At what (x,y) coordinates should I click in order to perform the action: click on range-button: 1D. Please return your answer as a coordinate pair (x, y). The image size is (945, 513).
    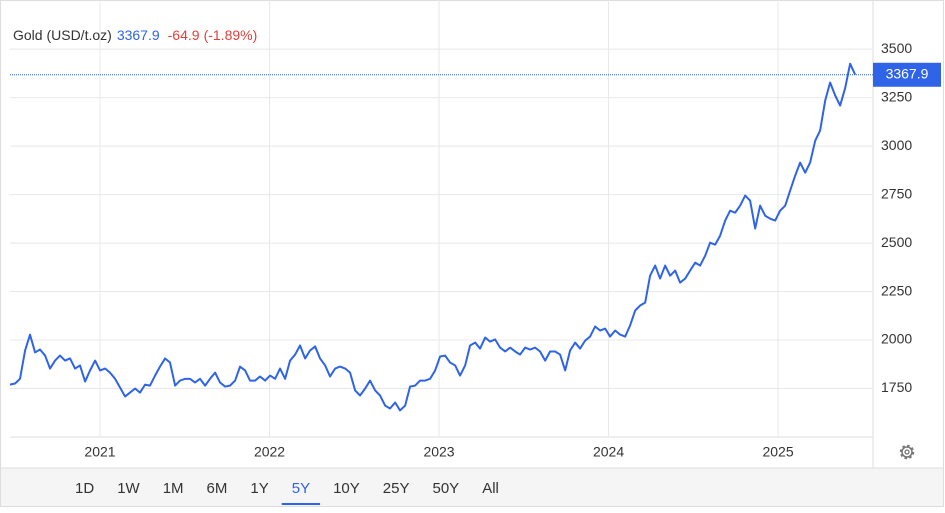
    Looking at the image, I should click on (84, 488).